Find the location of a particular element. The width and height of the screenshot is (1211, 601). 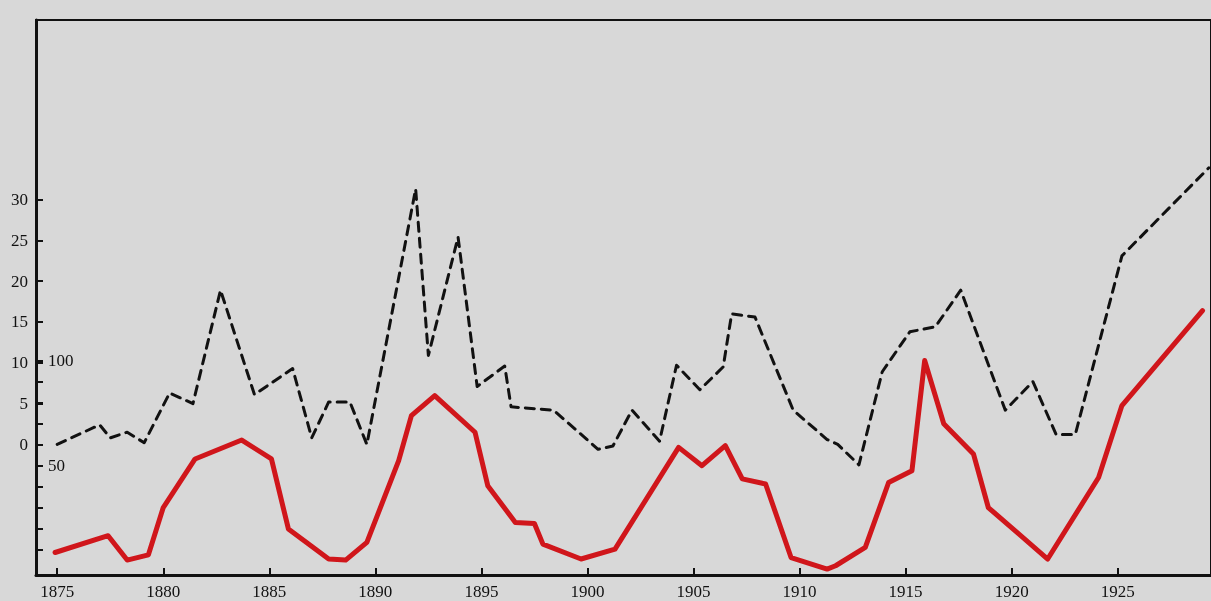

y2-tick-label: 100 is located at coordinates (61, 361).